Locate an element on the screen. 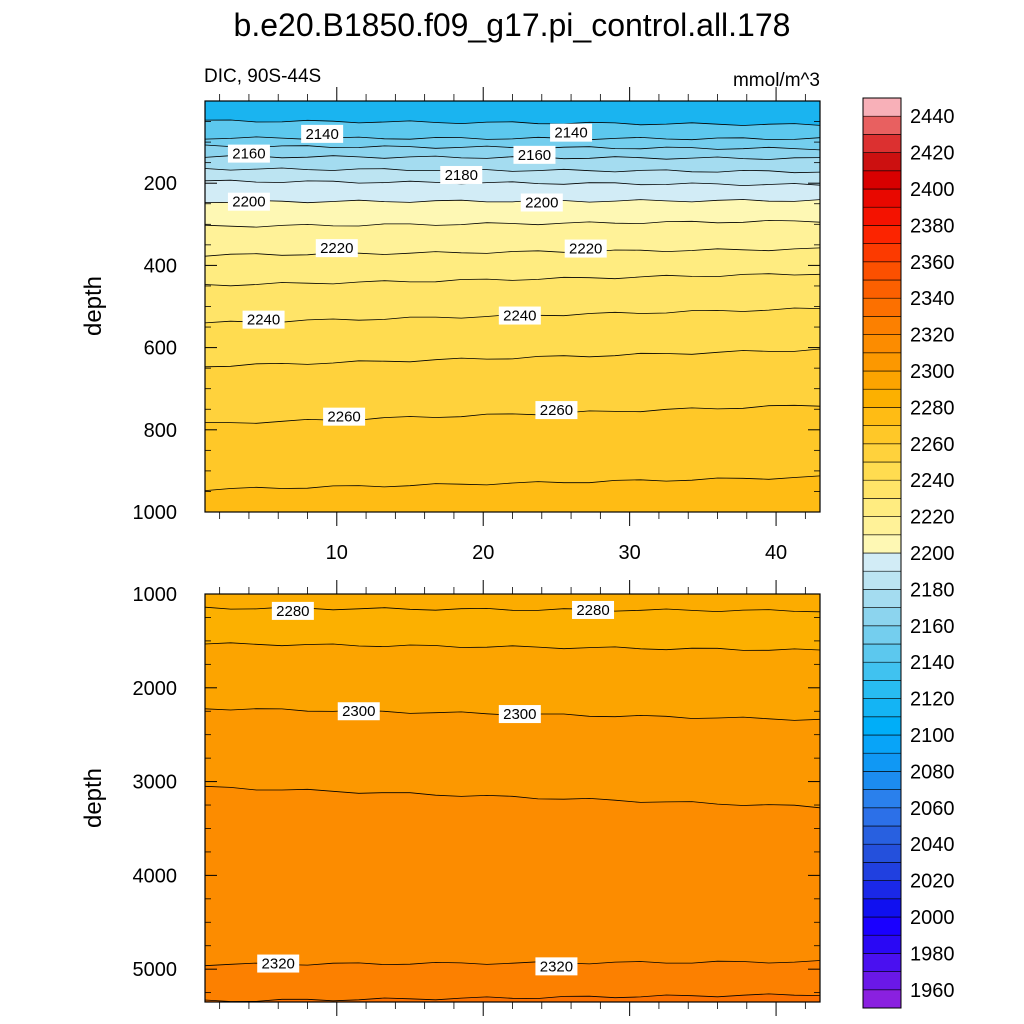  contour-label: 2320 is located at coordinates (278, 964).